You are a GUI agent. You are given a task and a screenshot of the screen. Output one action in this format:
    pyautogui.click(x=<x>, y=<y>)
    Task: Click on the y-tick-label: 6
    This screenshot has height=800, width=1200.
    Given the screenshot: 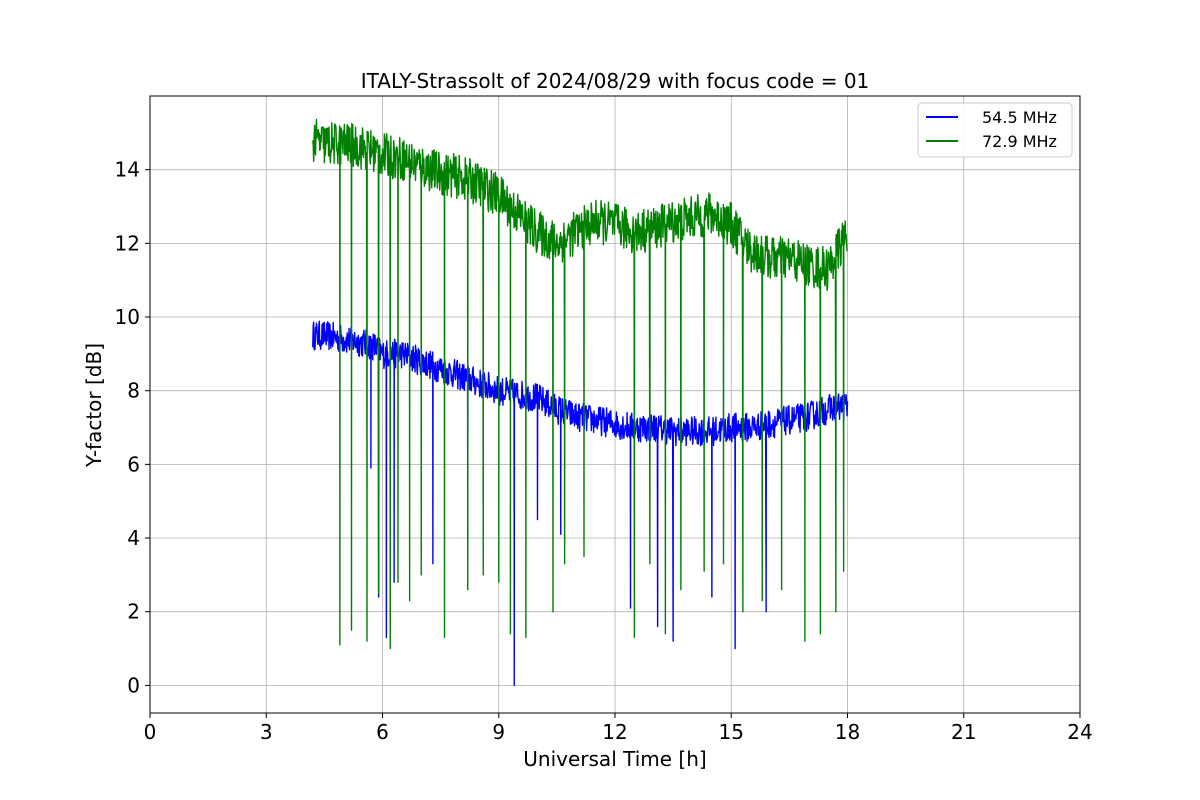 What is the action you would take?
    pyautogui.click(x=133, y=464)
    